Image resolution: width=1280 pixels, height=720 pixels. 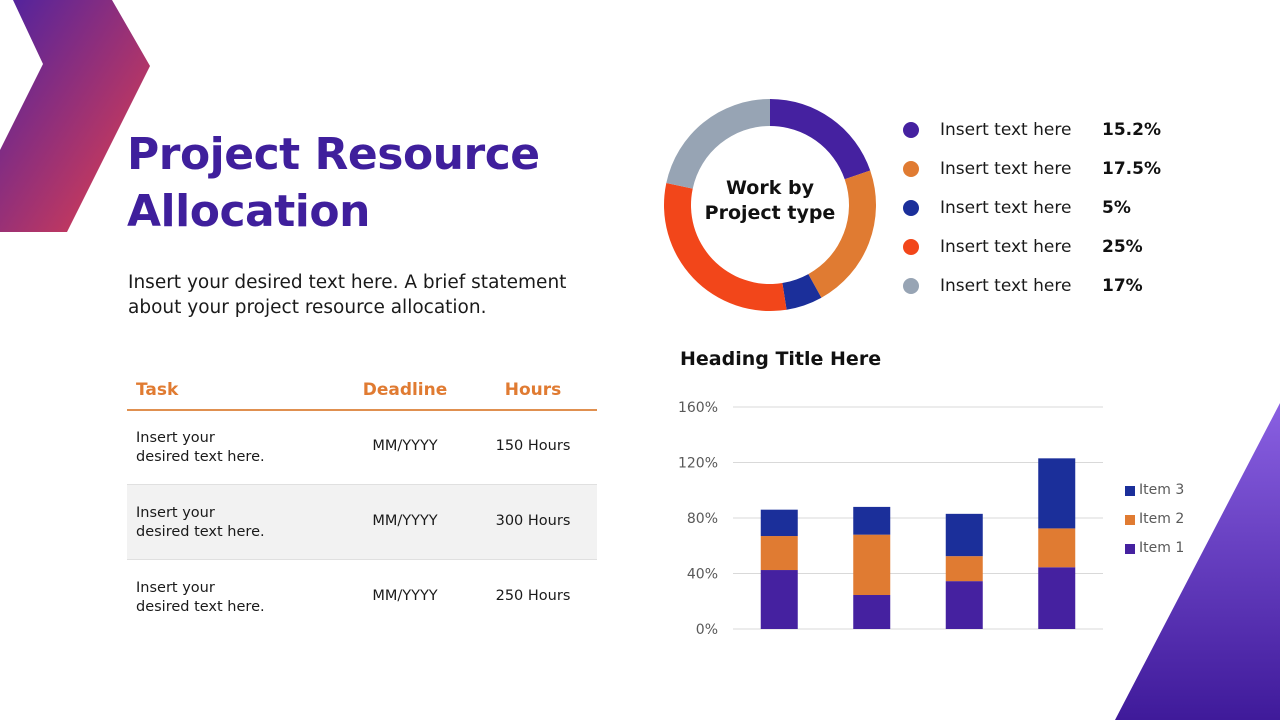 What do you see at coordinates (781, 359) in the screenshot?
I see `bar-chart-title: Heading Title Here` at bounding box center [781, 359].